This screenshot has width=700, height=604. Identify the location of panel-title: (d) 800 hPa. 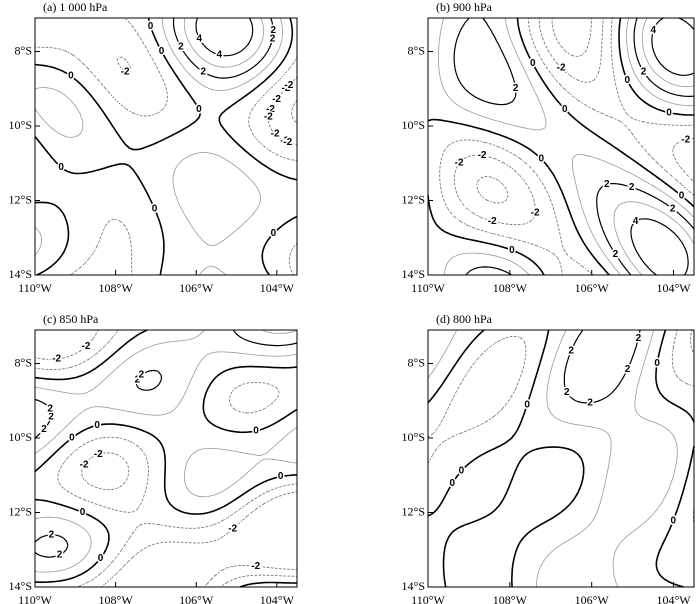
(464, 319).